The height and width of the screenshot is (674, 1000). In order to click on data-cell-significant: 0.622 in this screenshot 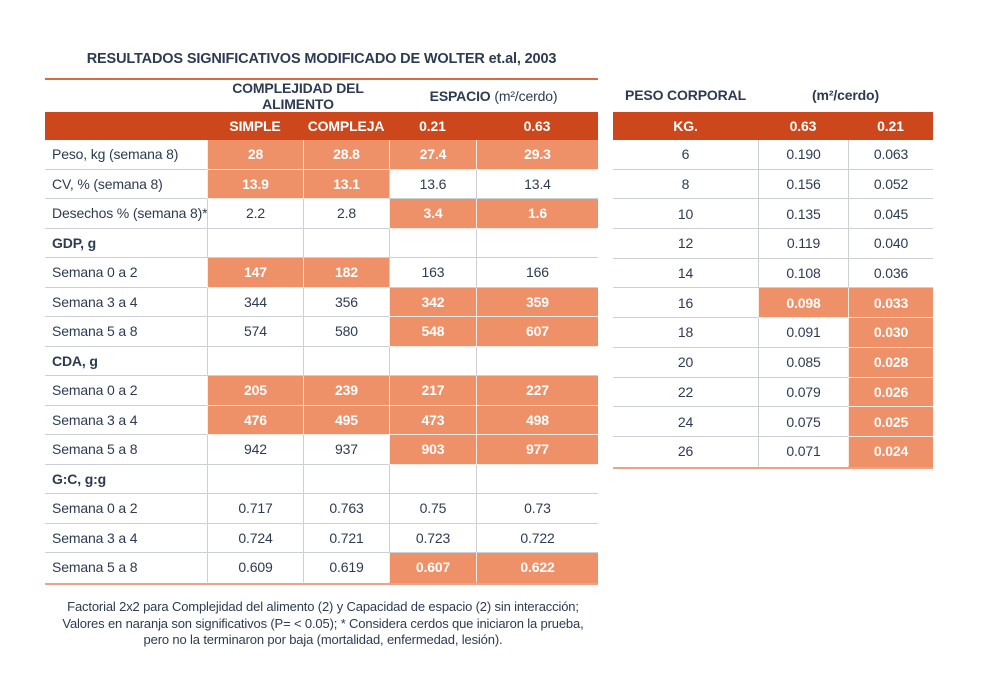, I will do `click(537, 568)`.